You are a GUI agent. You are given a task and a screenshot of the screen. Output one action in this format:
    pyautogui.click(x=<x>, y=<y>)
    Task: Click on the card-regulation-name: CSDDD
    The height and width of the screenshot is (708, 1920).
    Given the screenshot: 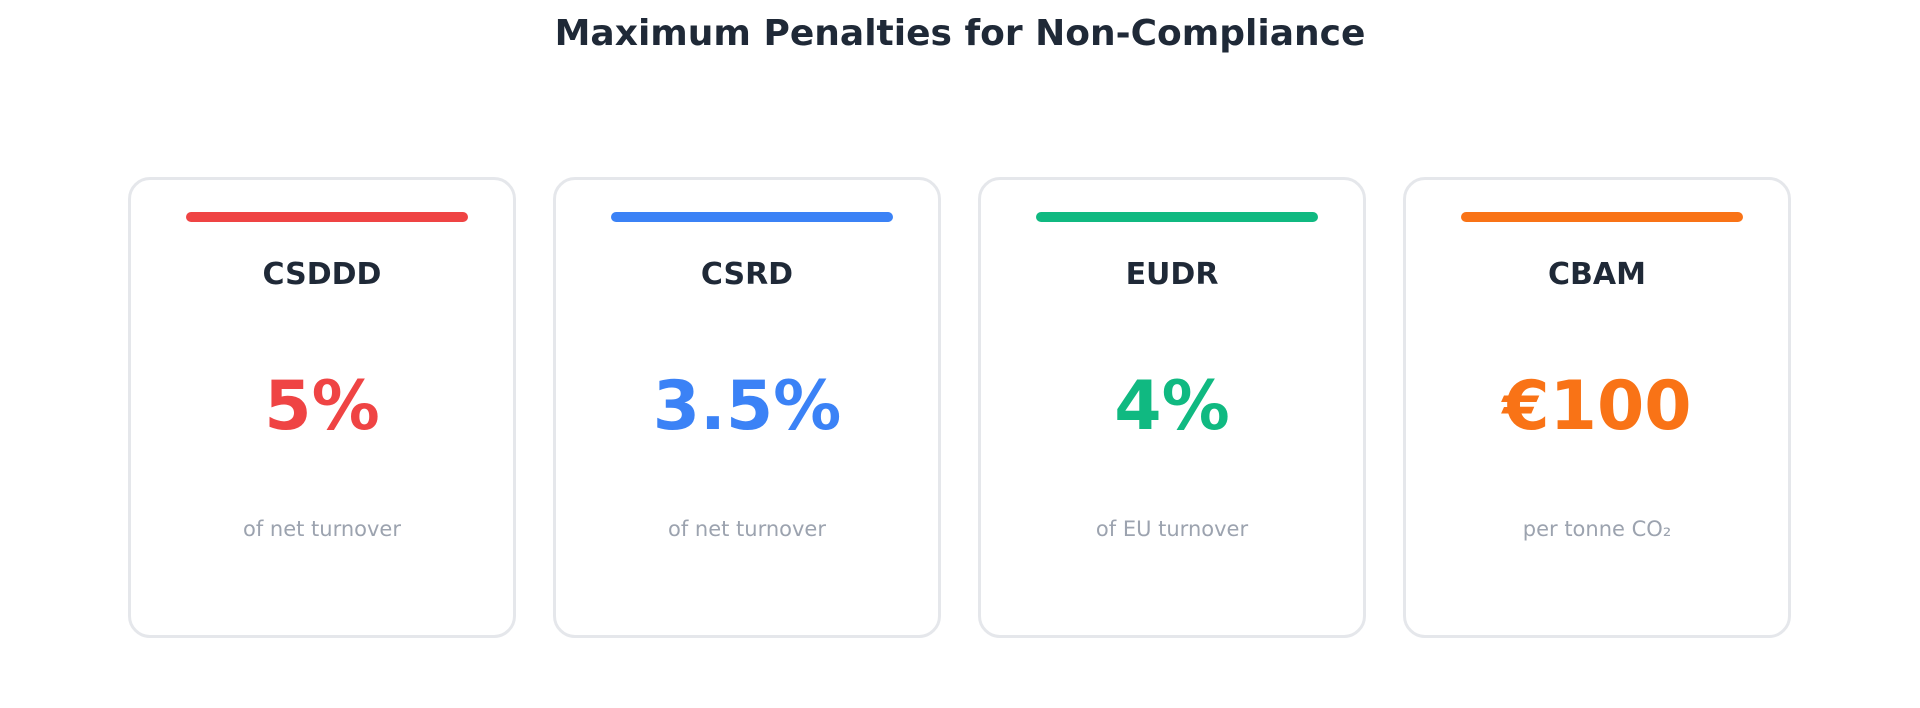 What is the action you would take?
    pyautogui.click(x=322, y=274)
    